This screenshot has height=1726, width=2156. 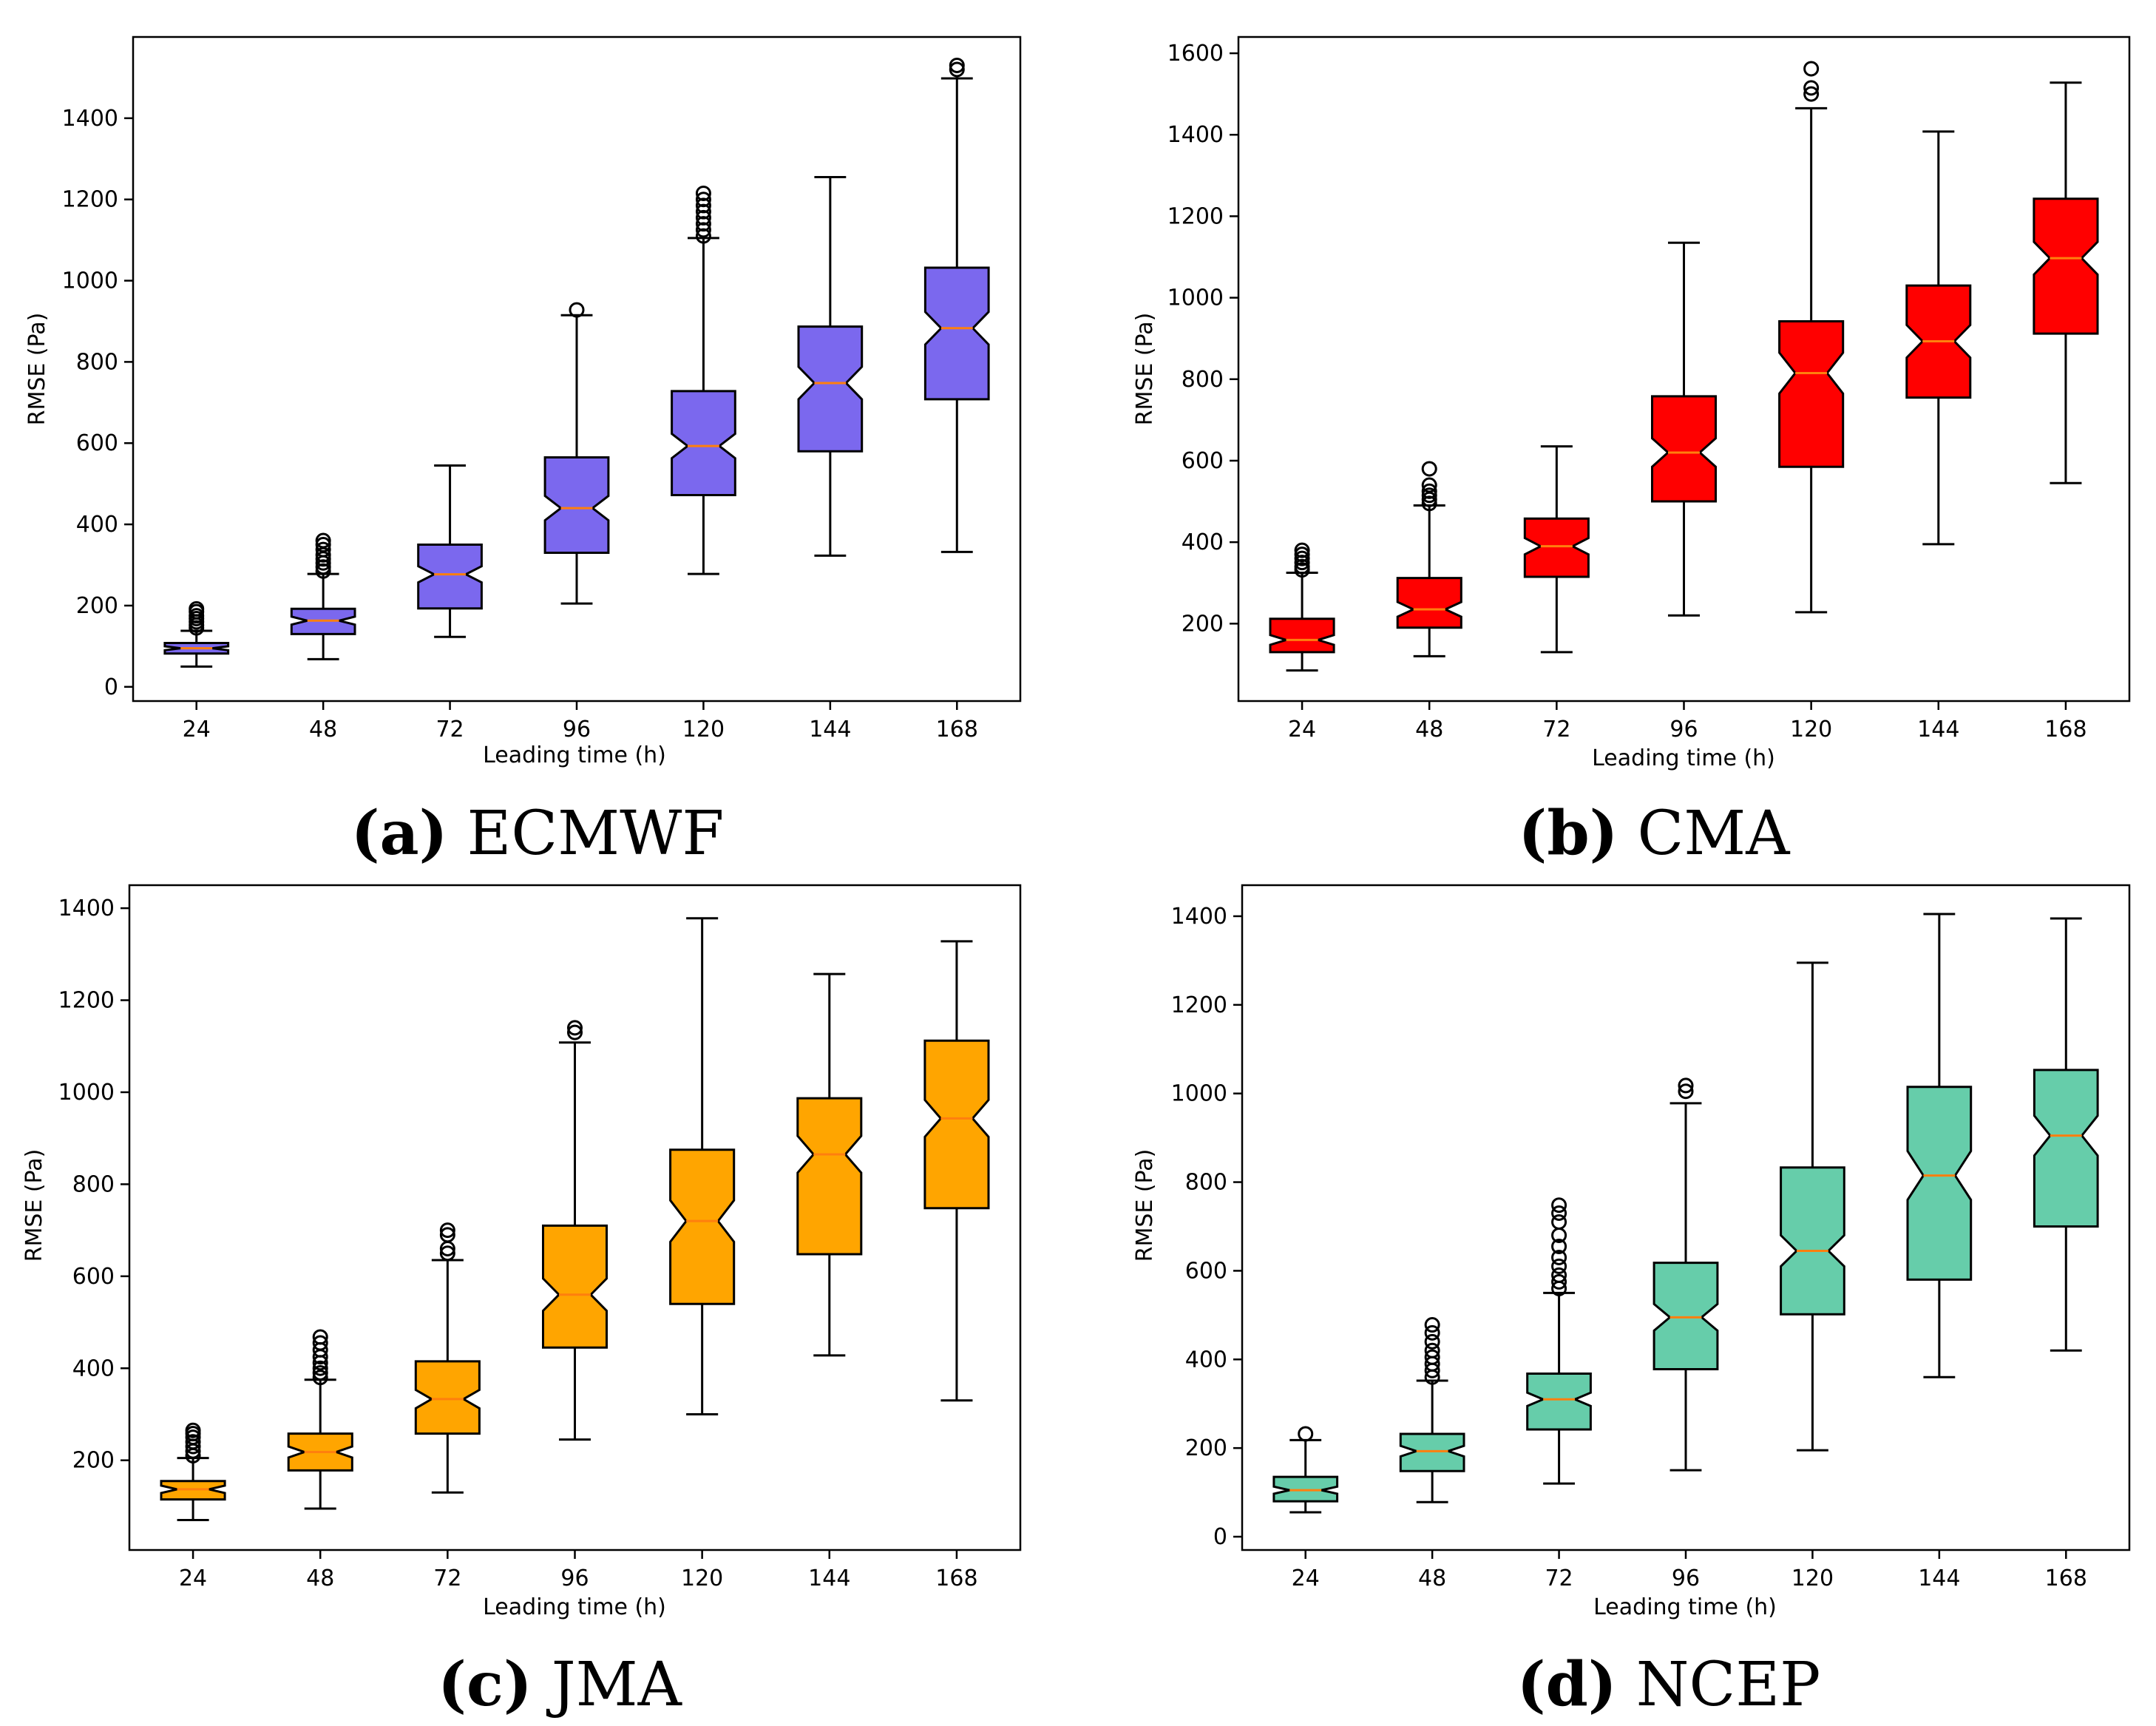 I want to click on caption-name: NCEP, so click(x=1728, y=1685).